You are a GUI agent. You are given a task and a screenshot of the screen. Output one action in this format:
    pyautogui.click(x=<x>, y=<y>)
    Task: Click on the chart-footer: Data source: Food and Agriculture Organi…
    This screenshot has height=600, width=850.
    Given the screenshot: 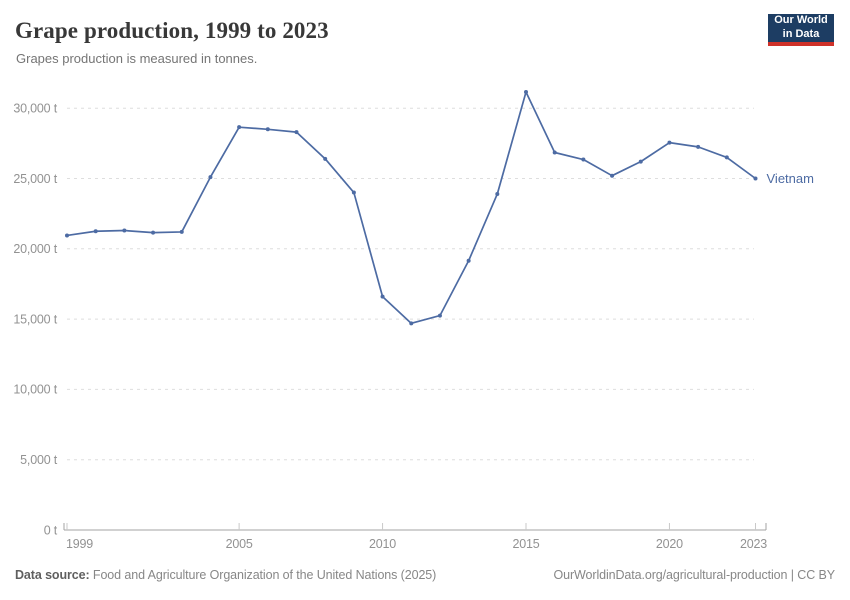 What is the action you would take?
    pyautogui.click(x=425, y=575)
    